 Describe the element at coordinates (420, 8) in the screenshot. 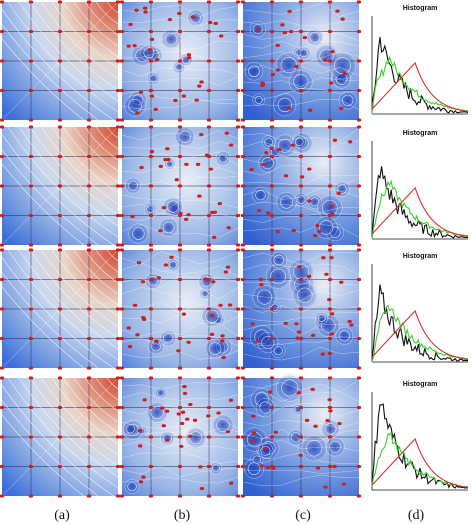

I see `histogram-title: Histogram` at that location.